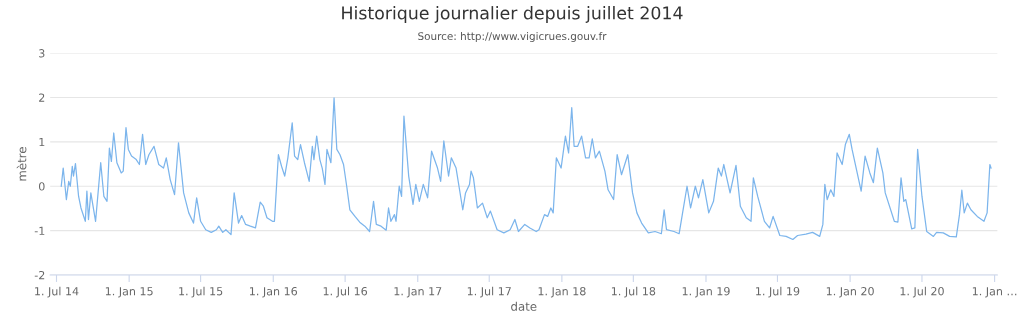 This screenshot has width=1024, height=322. Describe the element at coordinates (922, 292) in the screenshot. I see `x-tick-label: 1. Jul 20` at that location.